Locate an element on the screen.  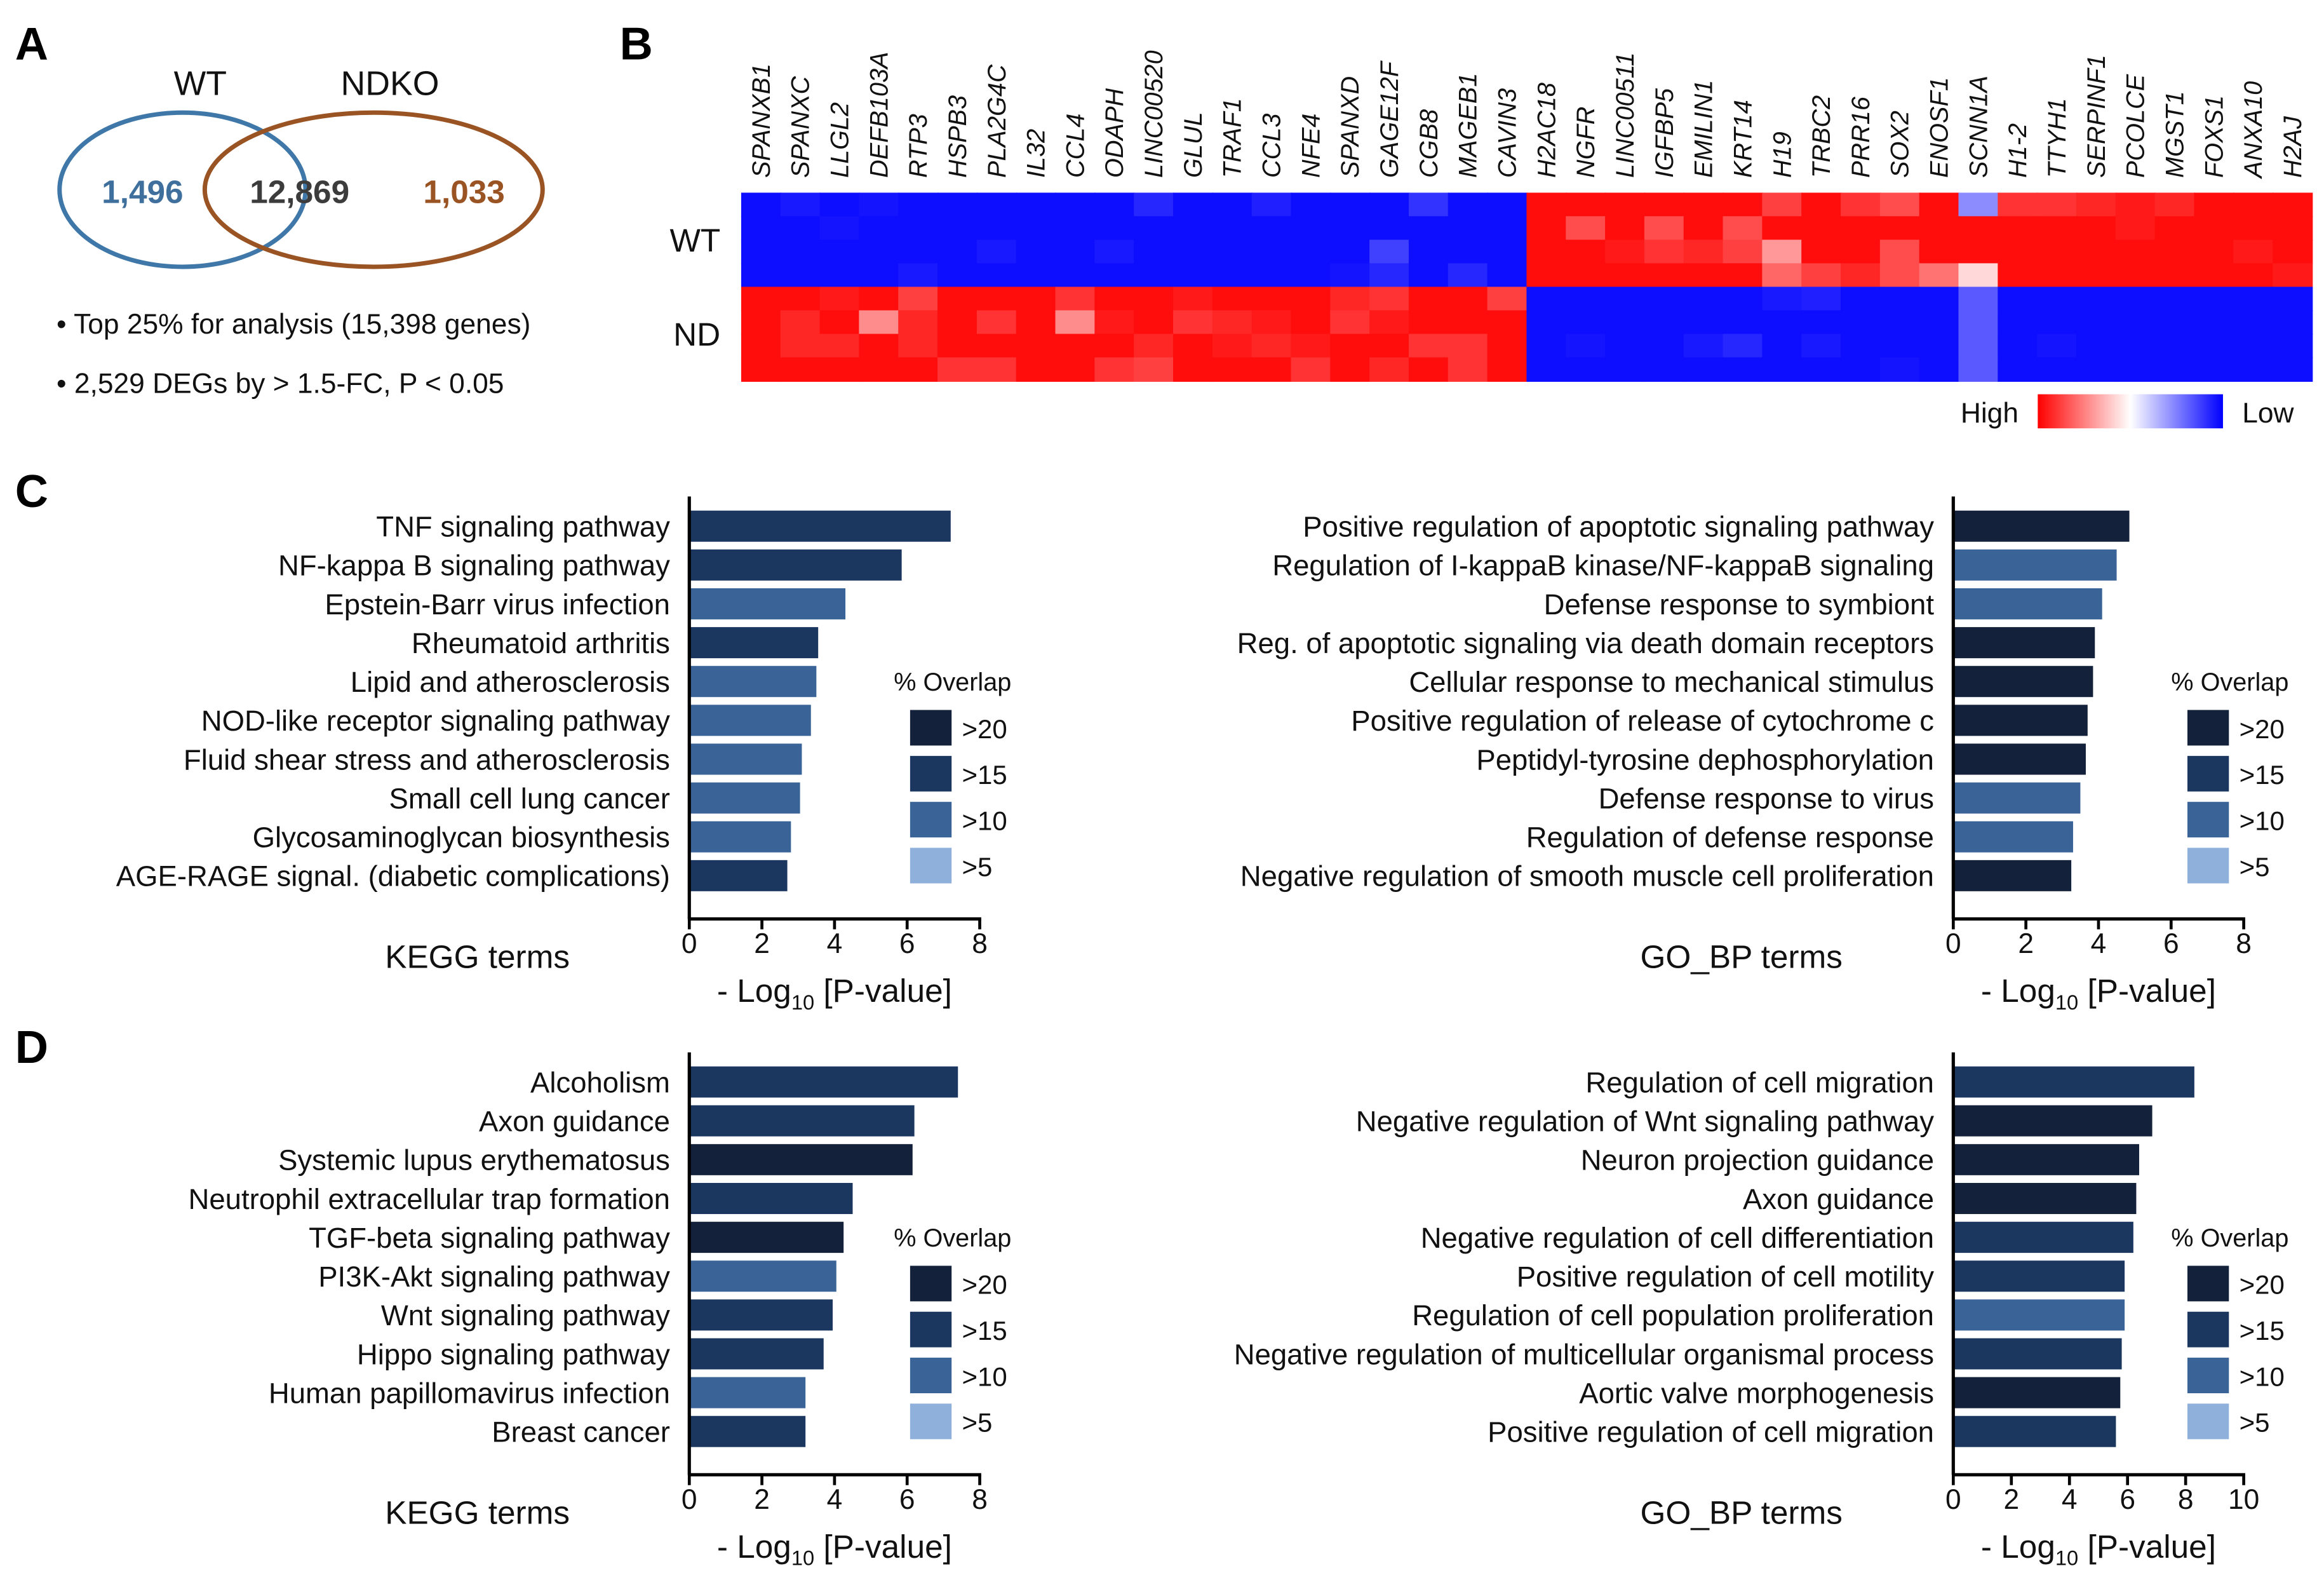
x-tick-label: 4 is located at coordinates (2070, 1499).